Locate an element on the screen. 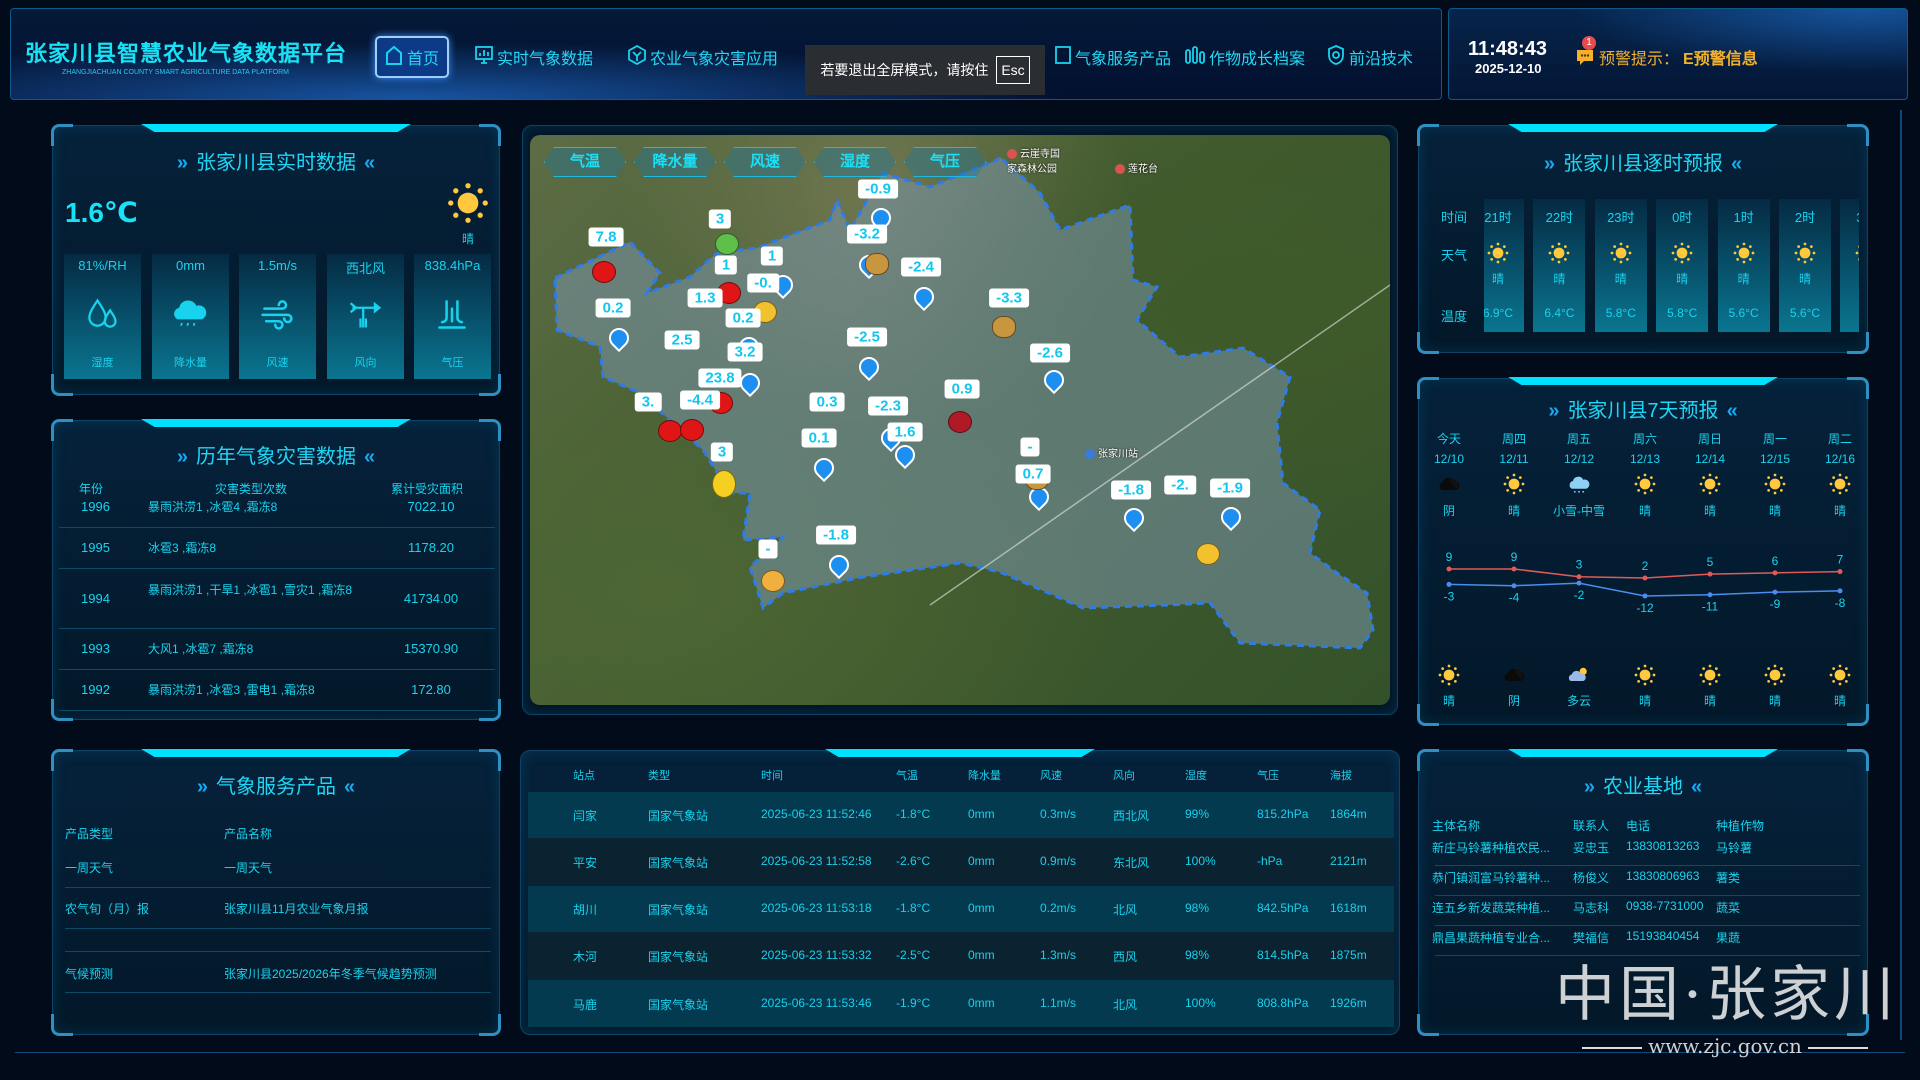 Image resolution: width=1920 pixels, height=1080 pixels. col-header: 降水量 is located at coordinates (984, 776).